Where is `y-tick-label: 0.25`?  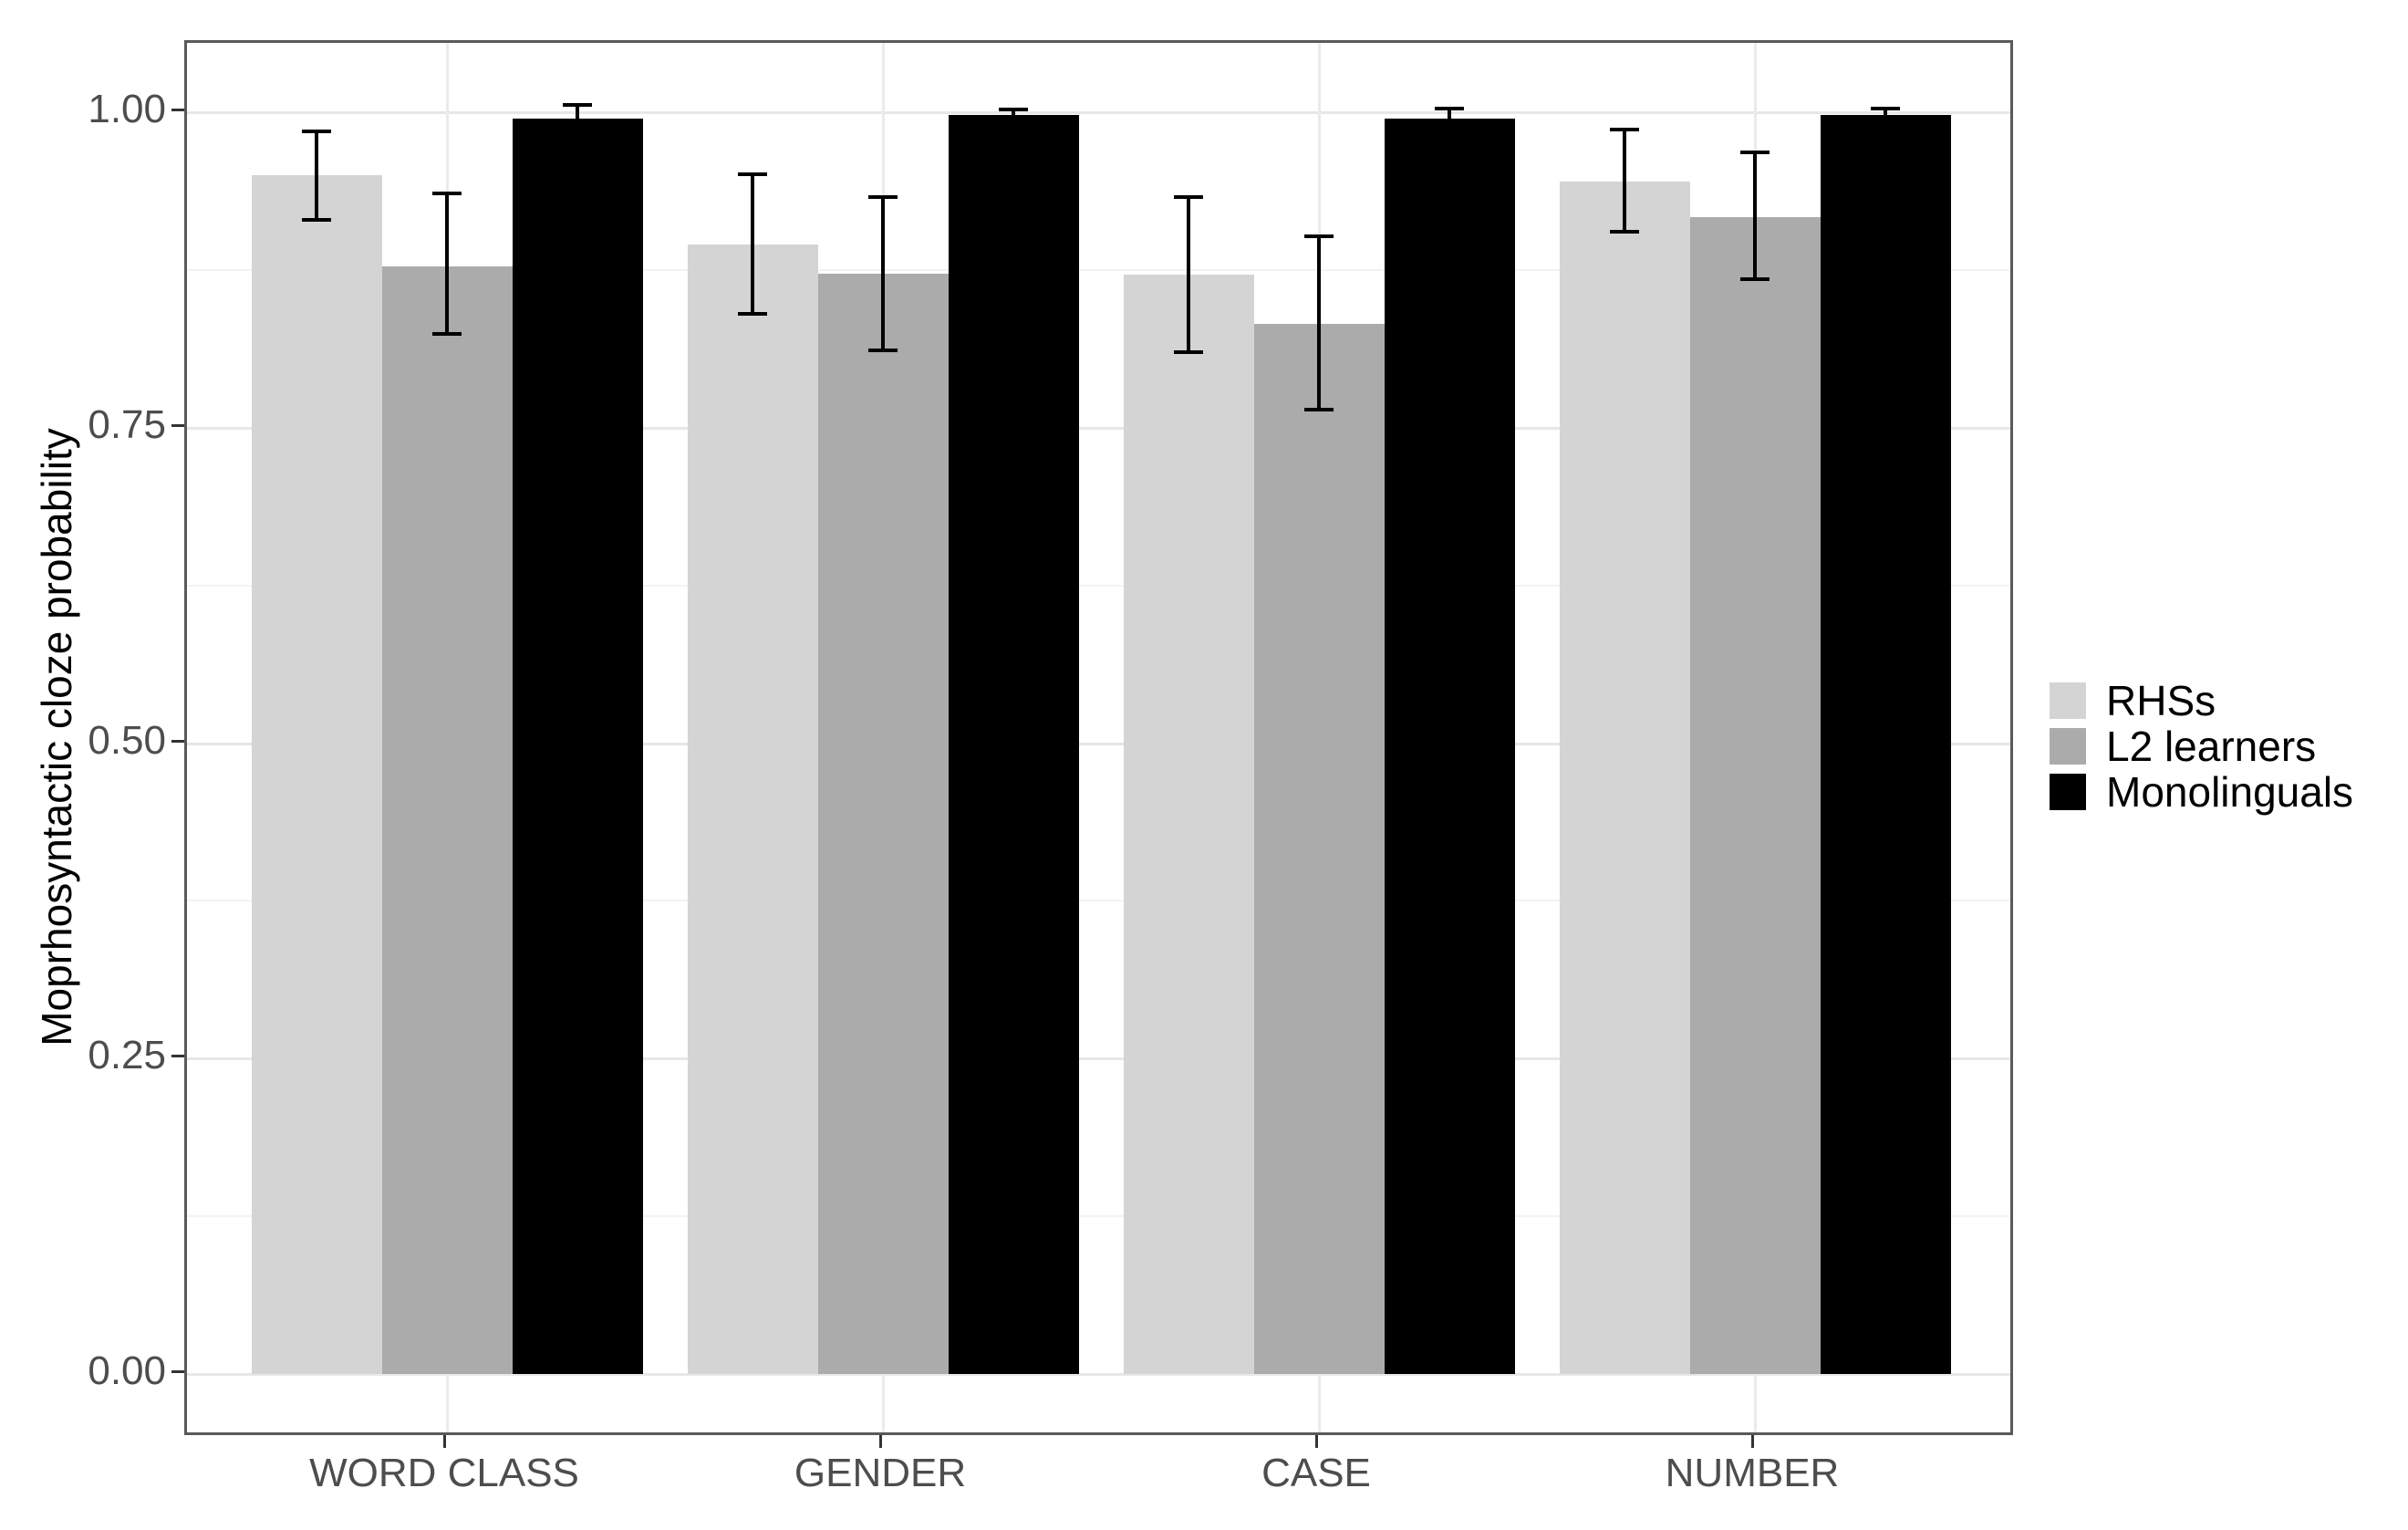 y-tick-label: 0.25 is located at coordinates (127, 1055).